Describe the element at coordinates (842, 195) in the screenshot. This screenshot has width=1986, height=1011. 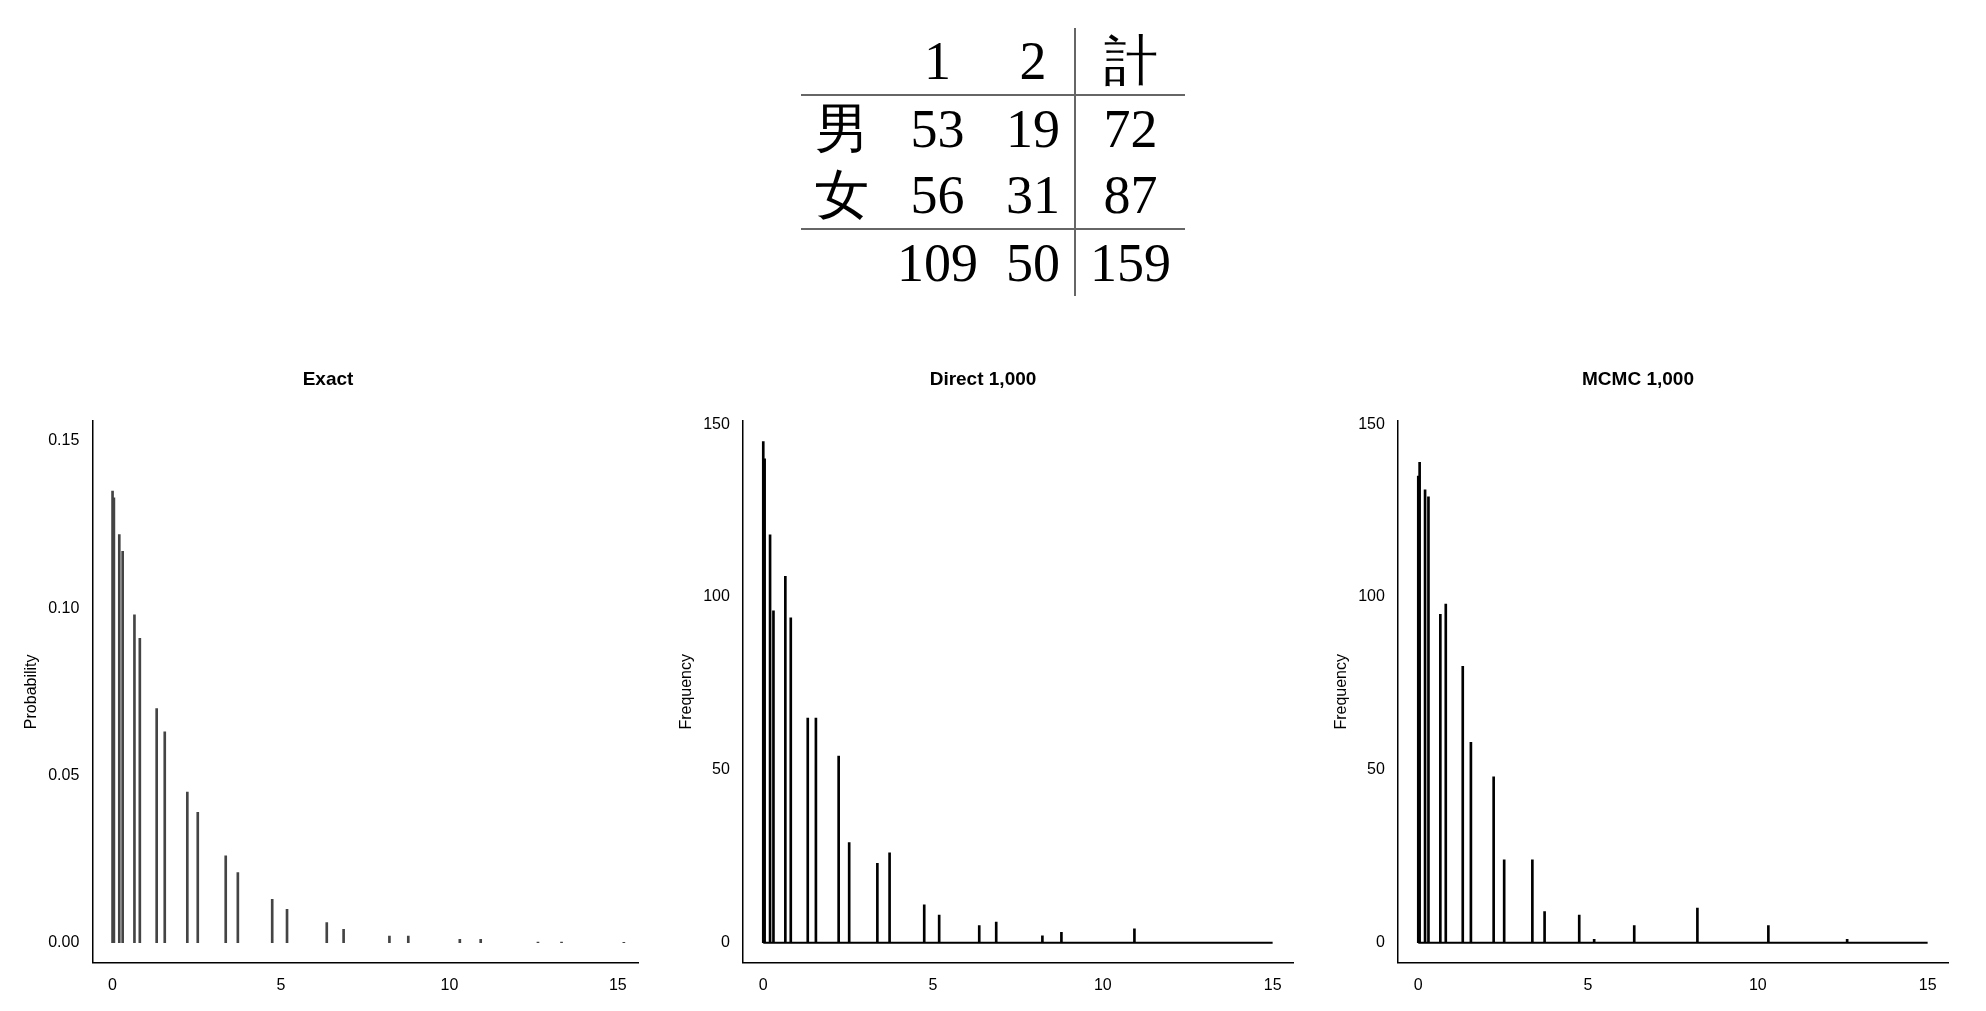
I see `y-tick-label: 女` at that location.